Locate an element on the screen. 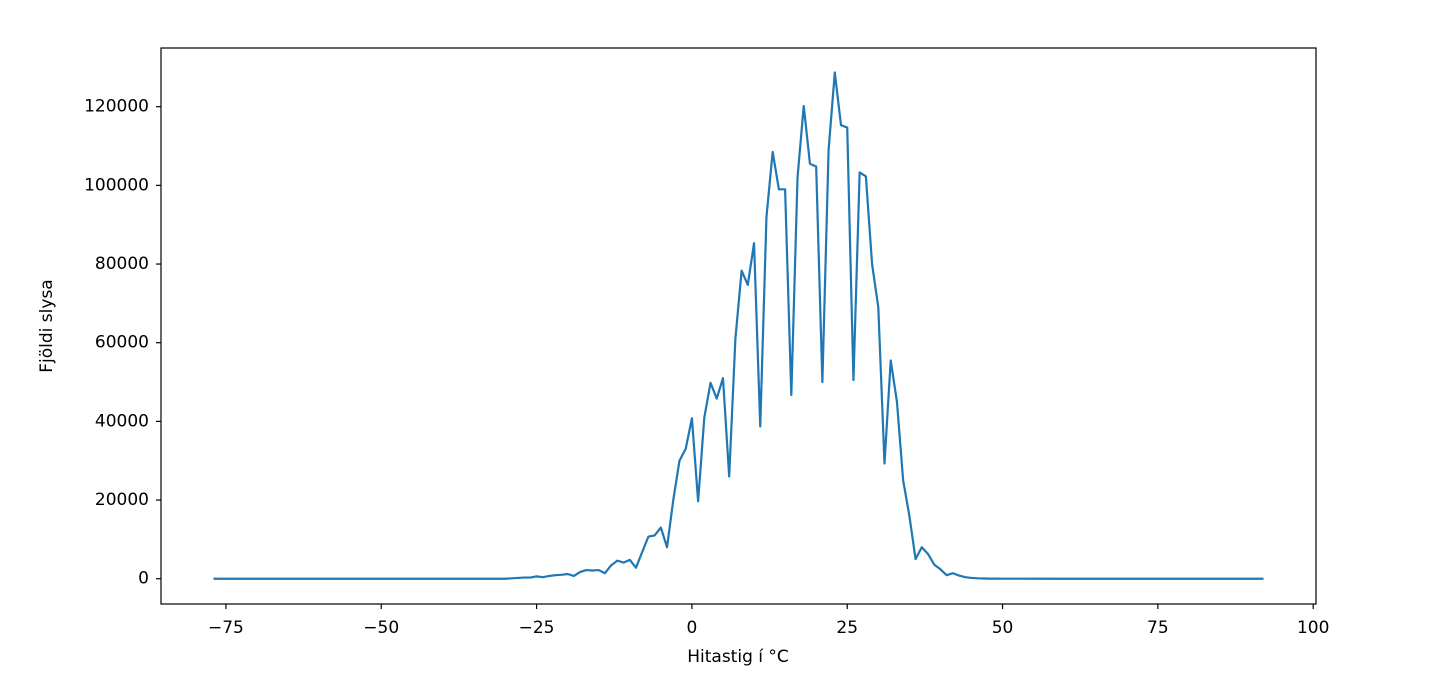 This screenshot has height=683, width=1449. y-tick-label: 120000 is located at coordinates (116, 107).